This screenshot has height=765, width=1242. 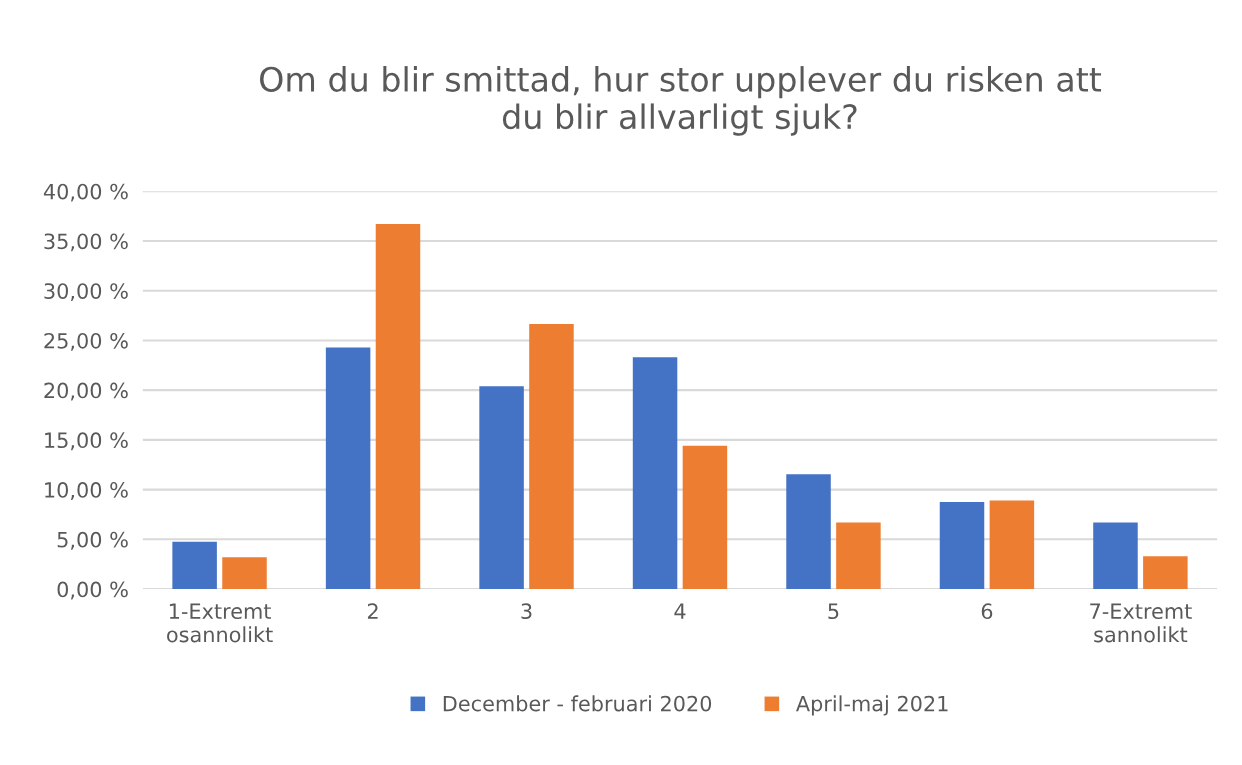 I want to click on legend-label: April-maj 2021, so click(x=871, y=705).